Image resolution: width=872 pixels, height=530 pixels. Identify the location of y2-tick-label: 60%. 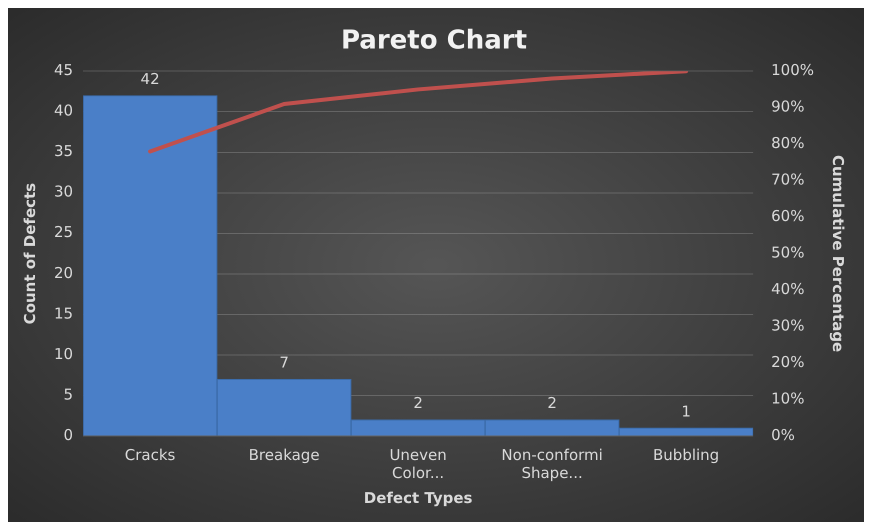
(787, 216).